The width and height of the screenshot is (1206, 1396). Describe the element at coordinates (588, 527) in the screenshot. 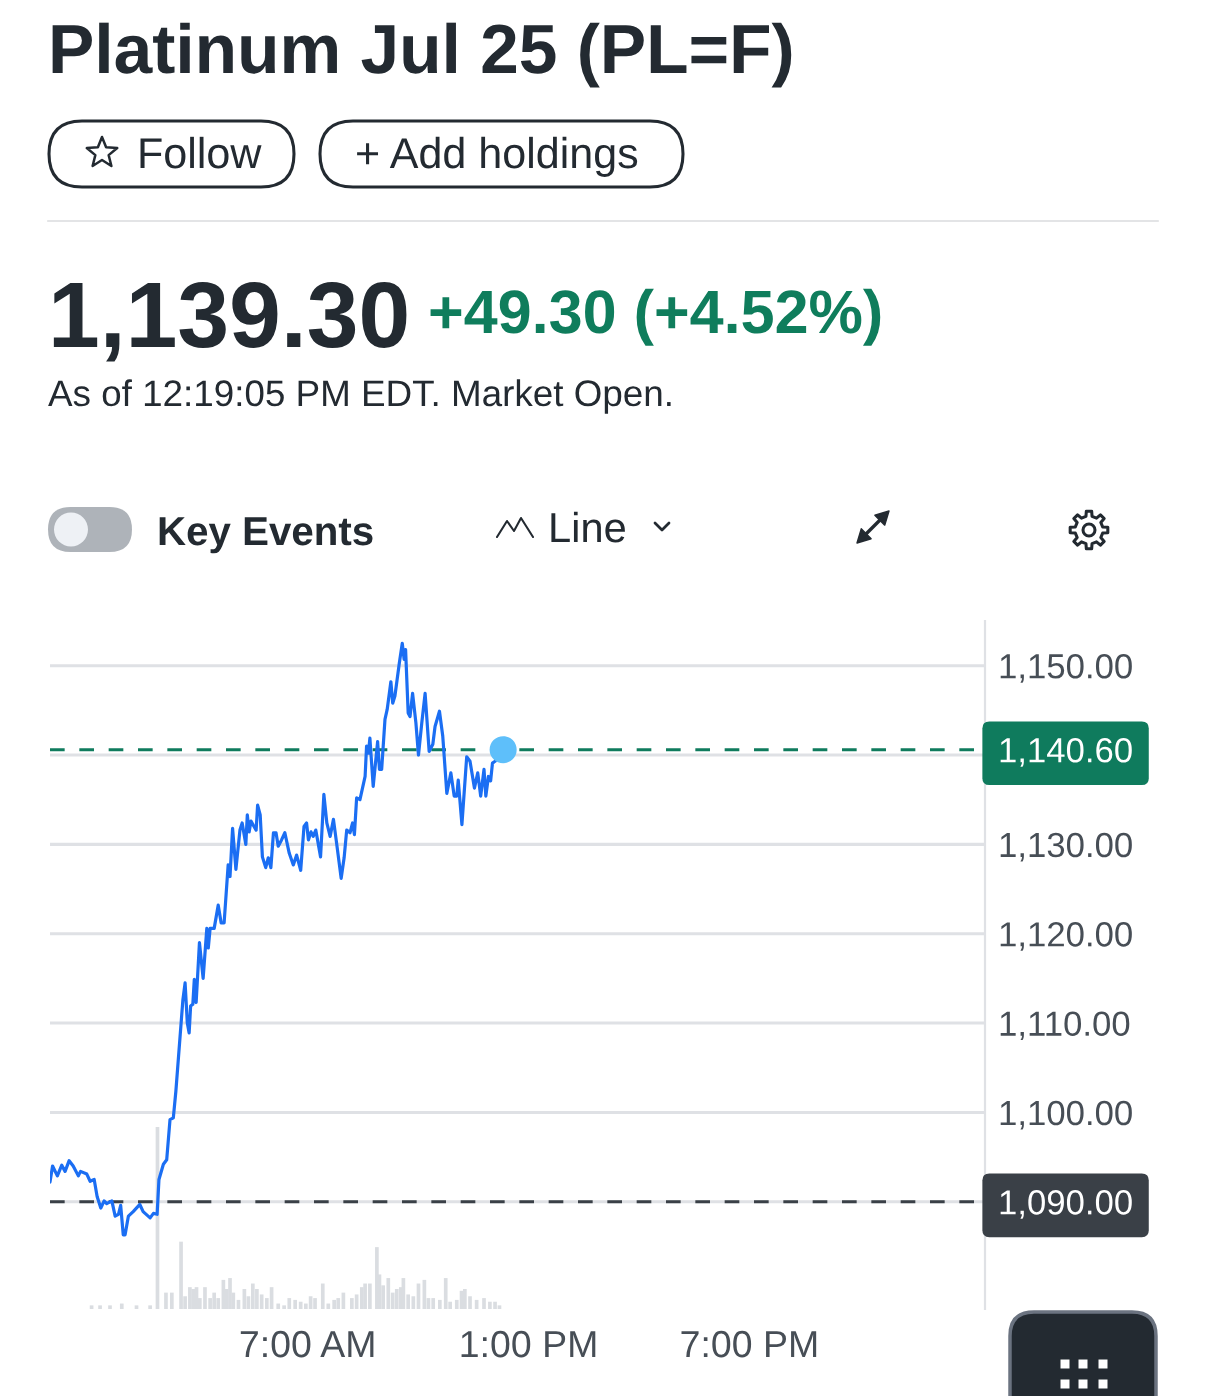

I see `text: Line` at that location.